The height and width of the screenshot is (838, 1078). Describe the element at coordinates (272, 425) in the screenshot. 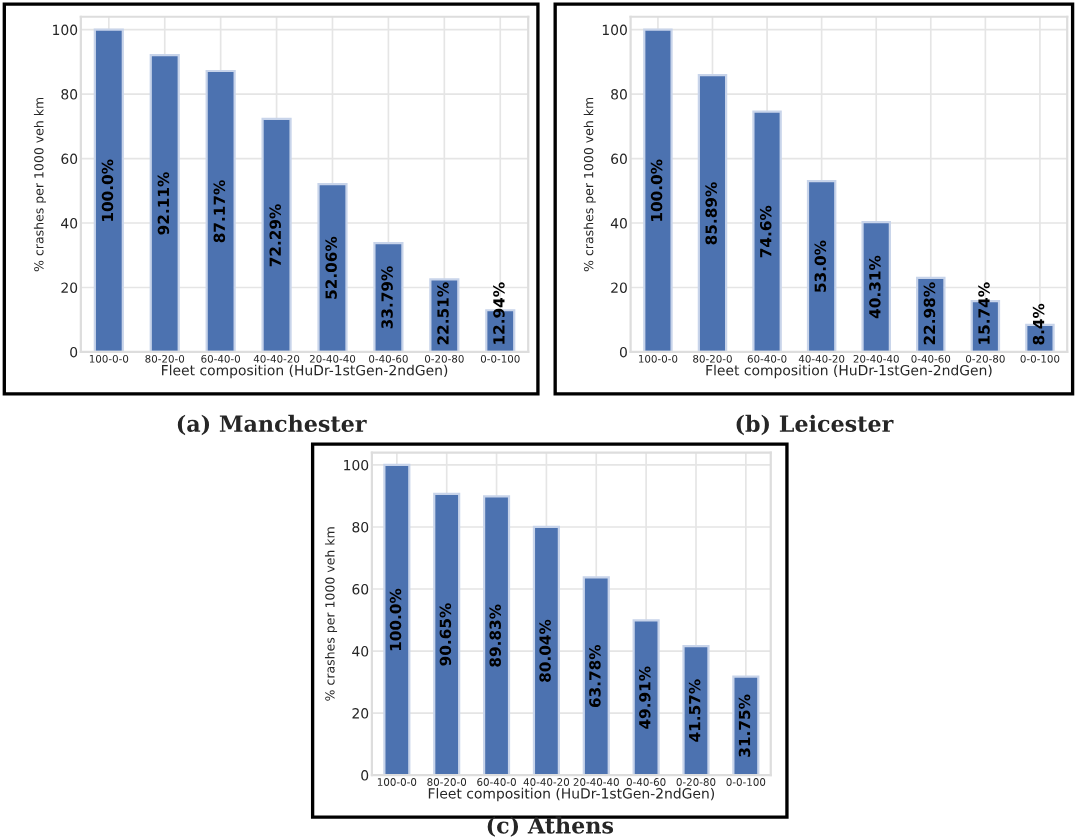

I see `text: (a) Manchester` at that location.